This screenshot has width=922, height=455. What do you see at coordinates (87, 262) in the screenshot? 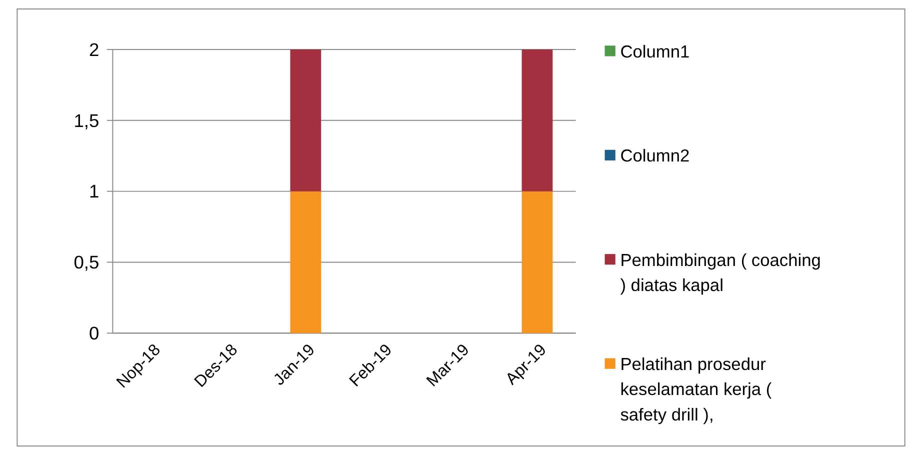
I see `y-tick-label: 0,5` at bounding box center [87, 262].